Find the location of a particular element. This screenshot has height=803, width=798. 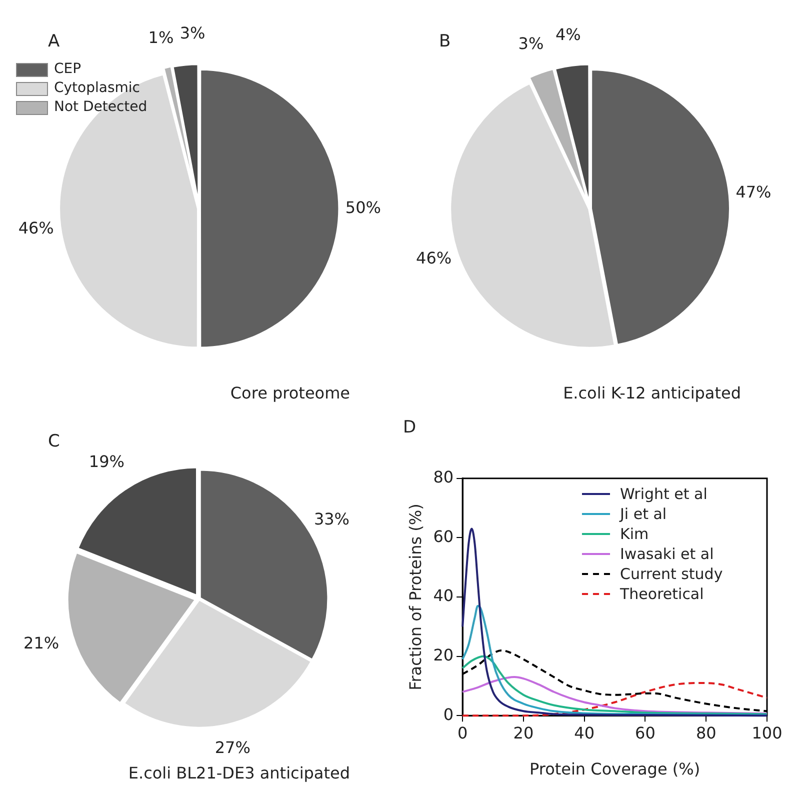

data-label: 27% is located at coordinates (232, 748).